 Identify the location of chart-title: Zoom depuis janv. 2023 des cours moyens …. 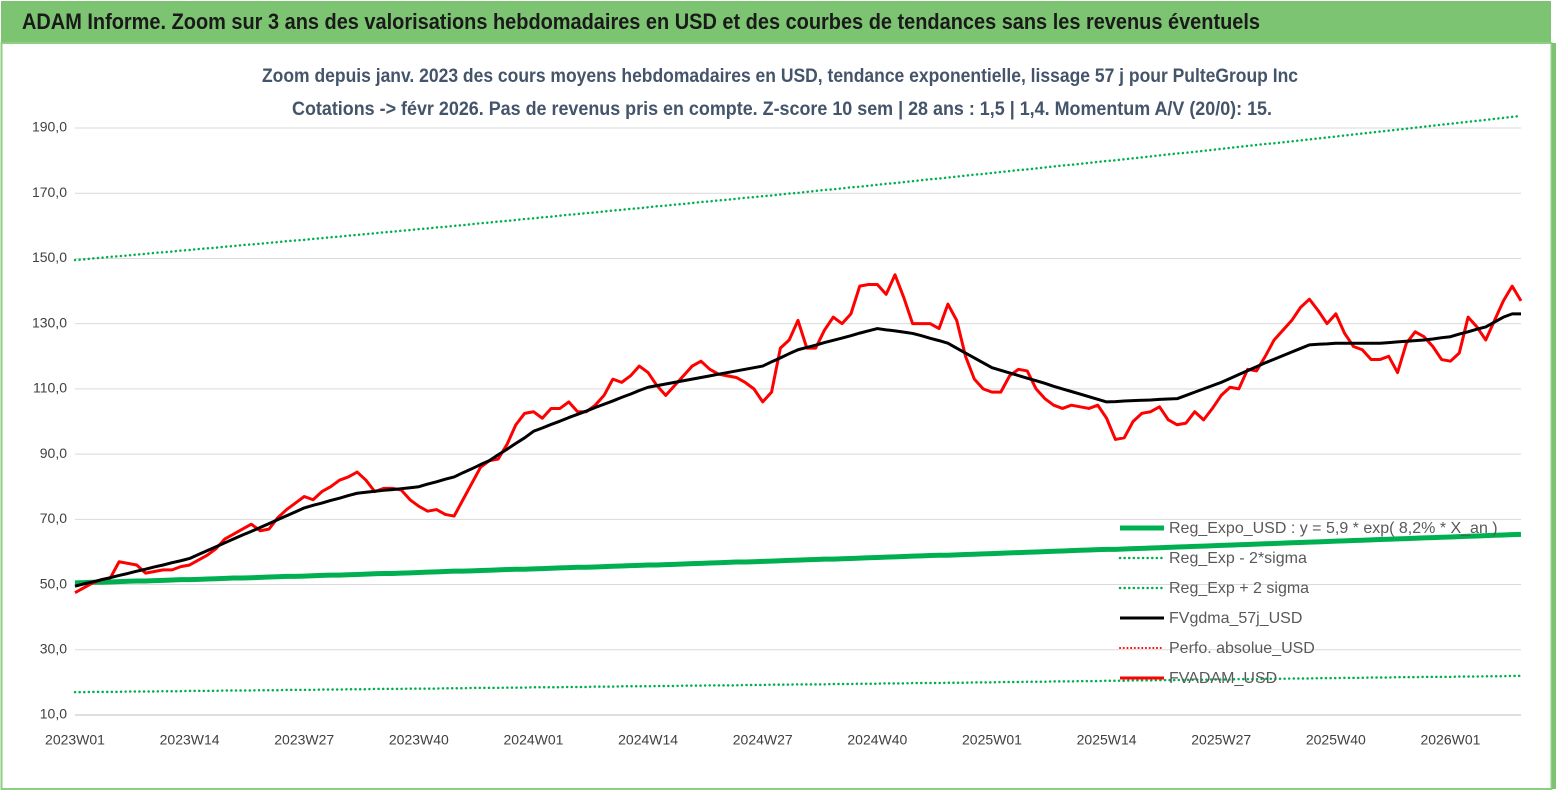
(780, 76).